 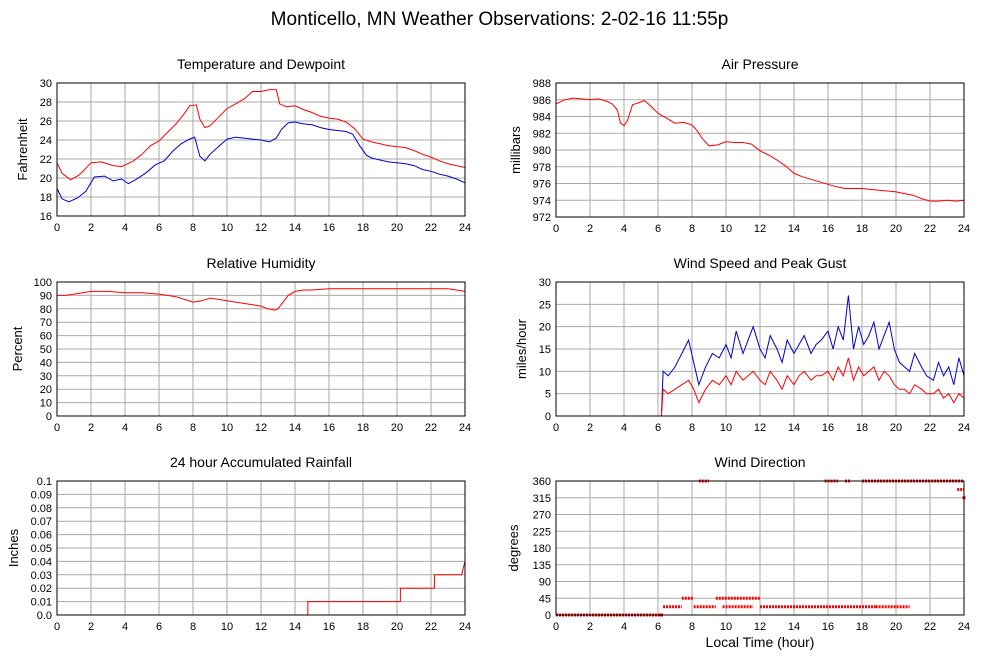 I want to click on y-axis-label: degrees, so click(x=513, y=547).